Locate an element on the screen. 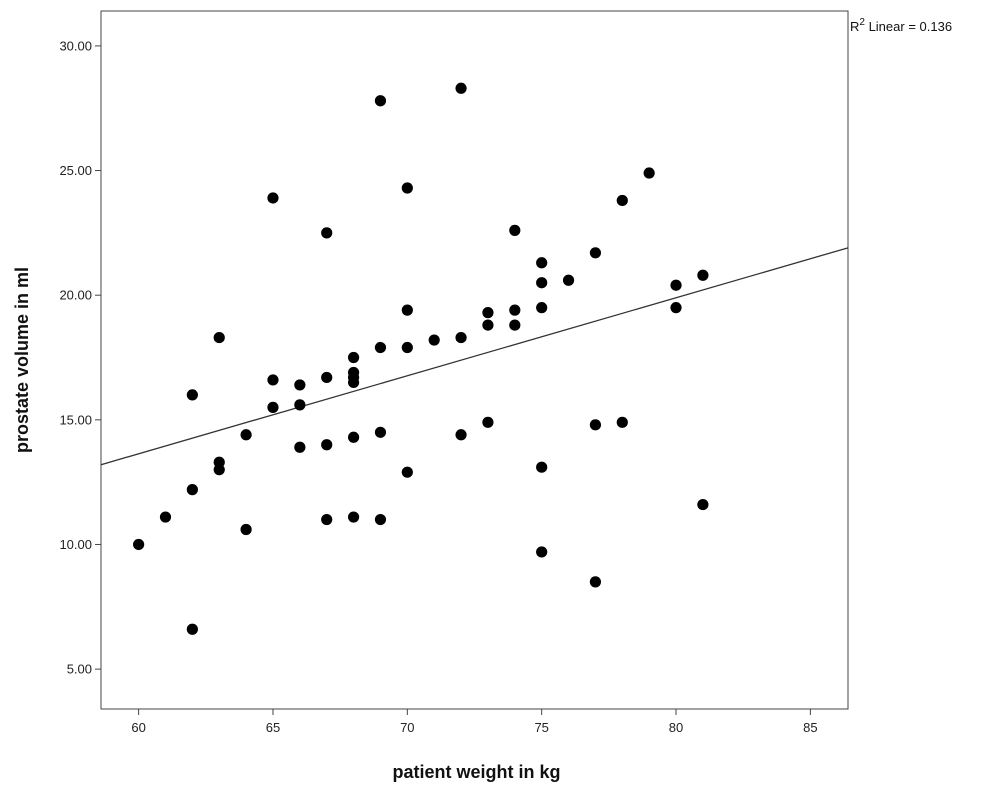  x-tick-label: 60 is located at coordinates (138, 727).